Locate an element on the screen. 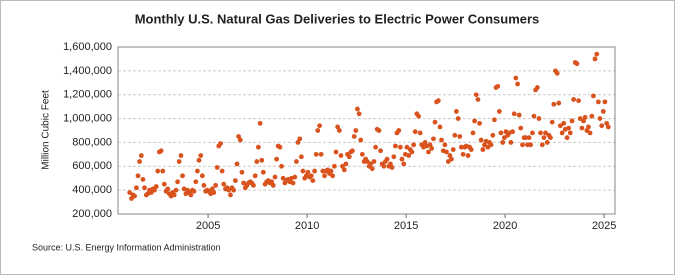  x-tick-label: 2025 is located at coordinates (604, 226).